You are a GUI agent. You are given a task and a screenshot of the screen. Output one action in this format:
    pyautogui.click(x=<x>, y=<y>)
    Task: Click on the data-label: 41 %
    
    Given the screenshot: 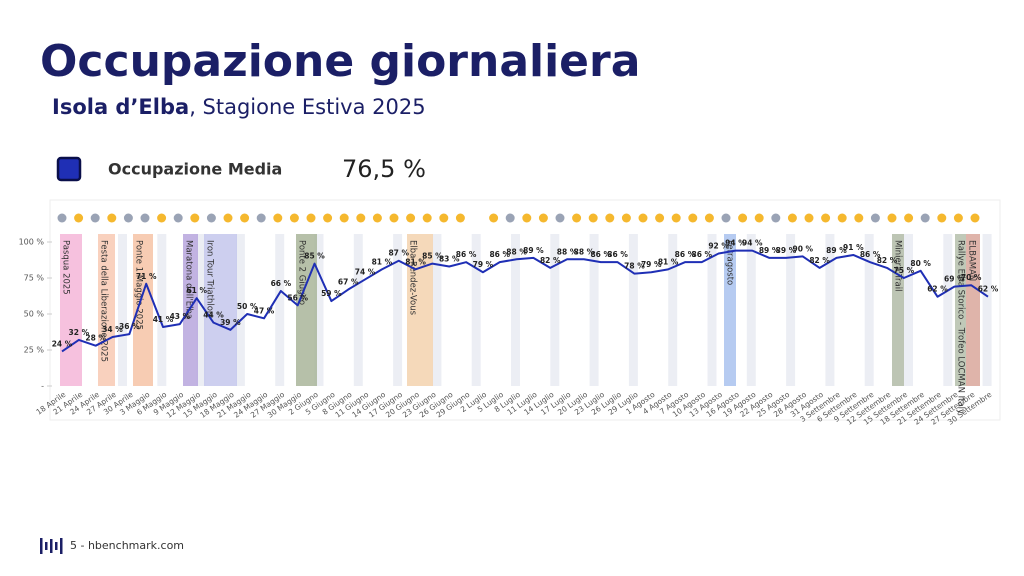 What is the action you would take?
    pyautogui.click(x=163, y=319)
    